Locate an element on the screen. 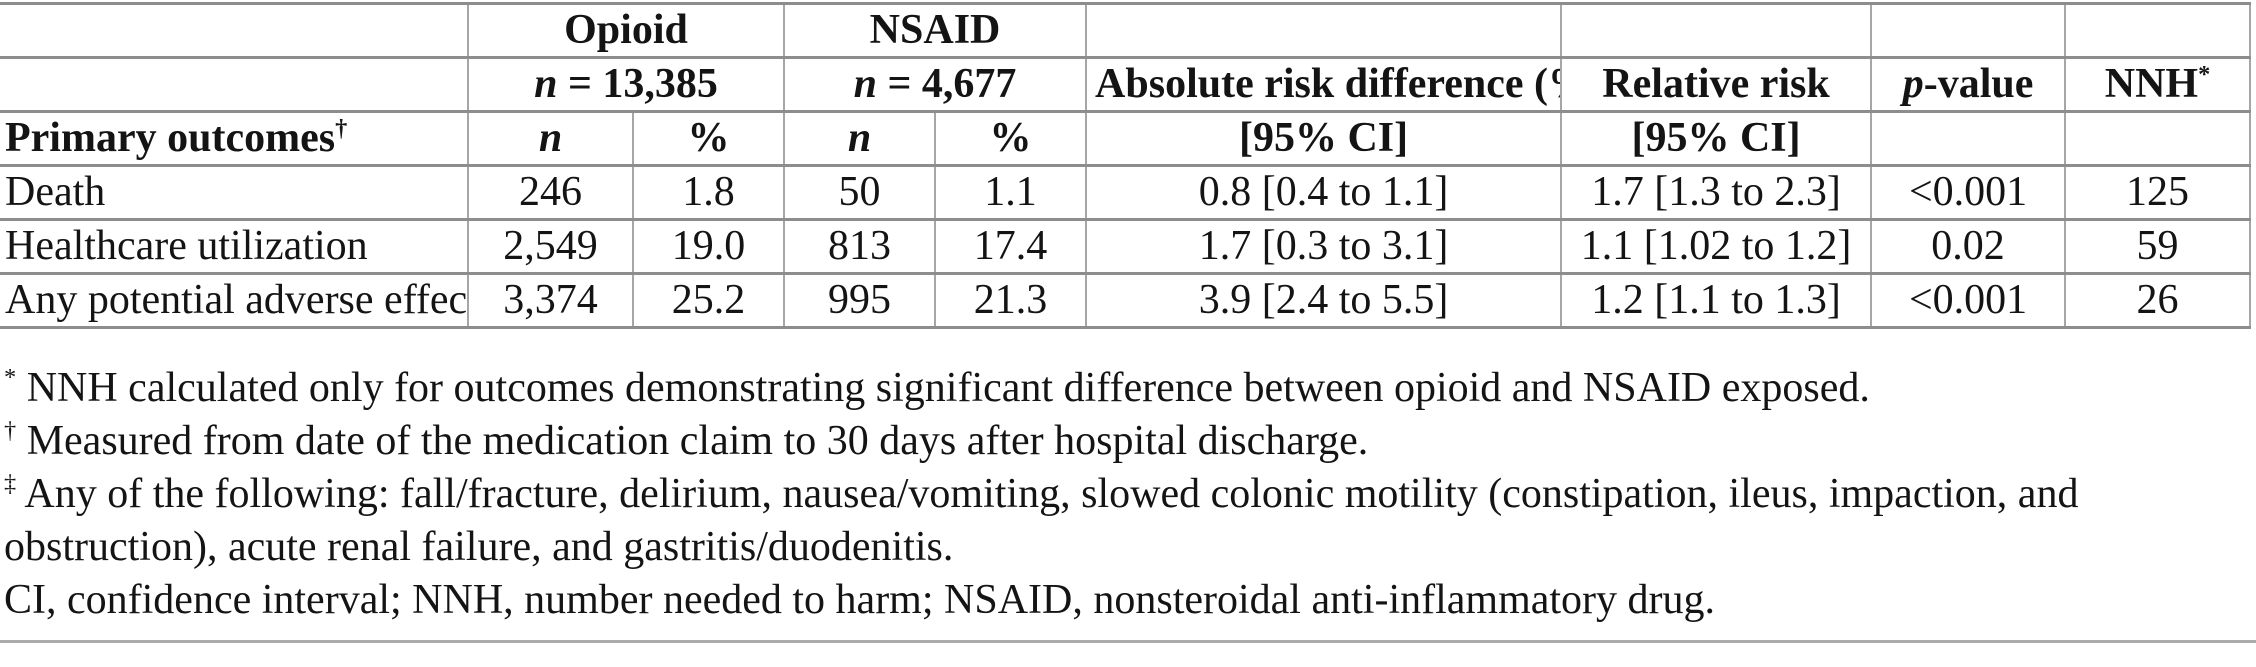 This screenshot has width=2256, height=667. nnh-cell: 125 is located at coordinates (2158, 192).